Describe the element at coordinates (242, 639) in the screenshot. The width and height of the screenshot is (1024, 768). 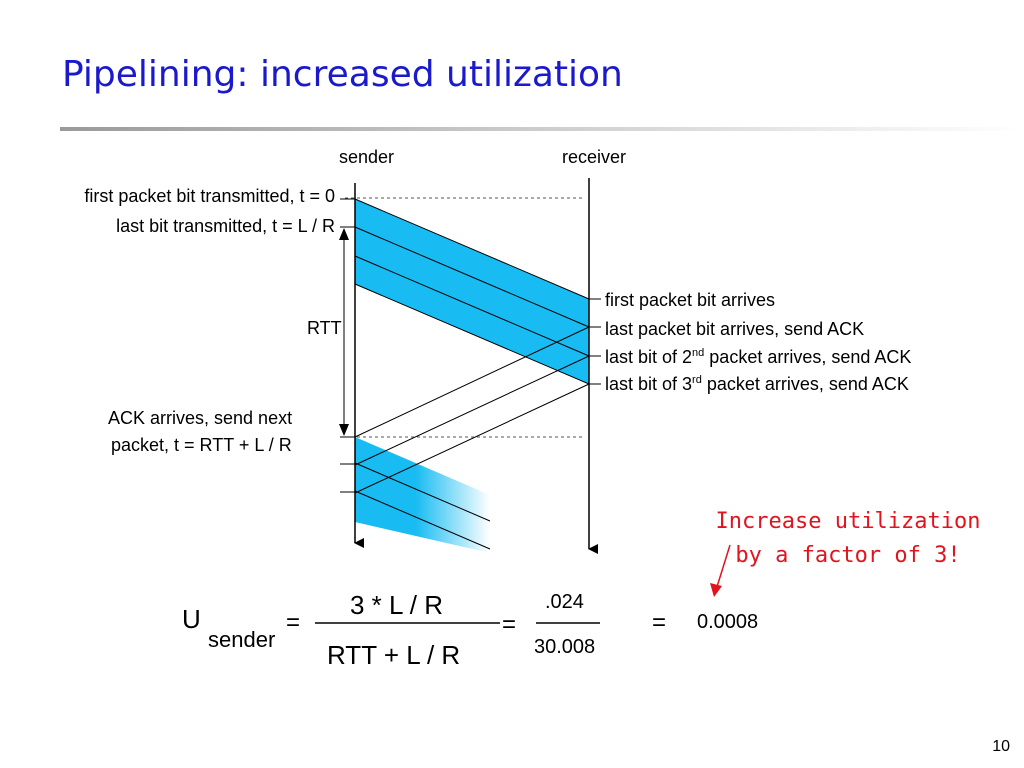
I see `formula-sender-subscript: sender` at that location.